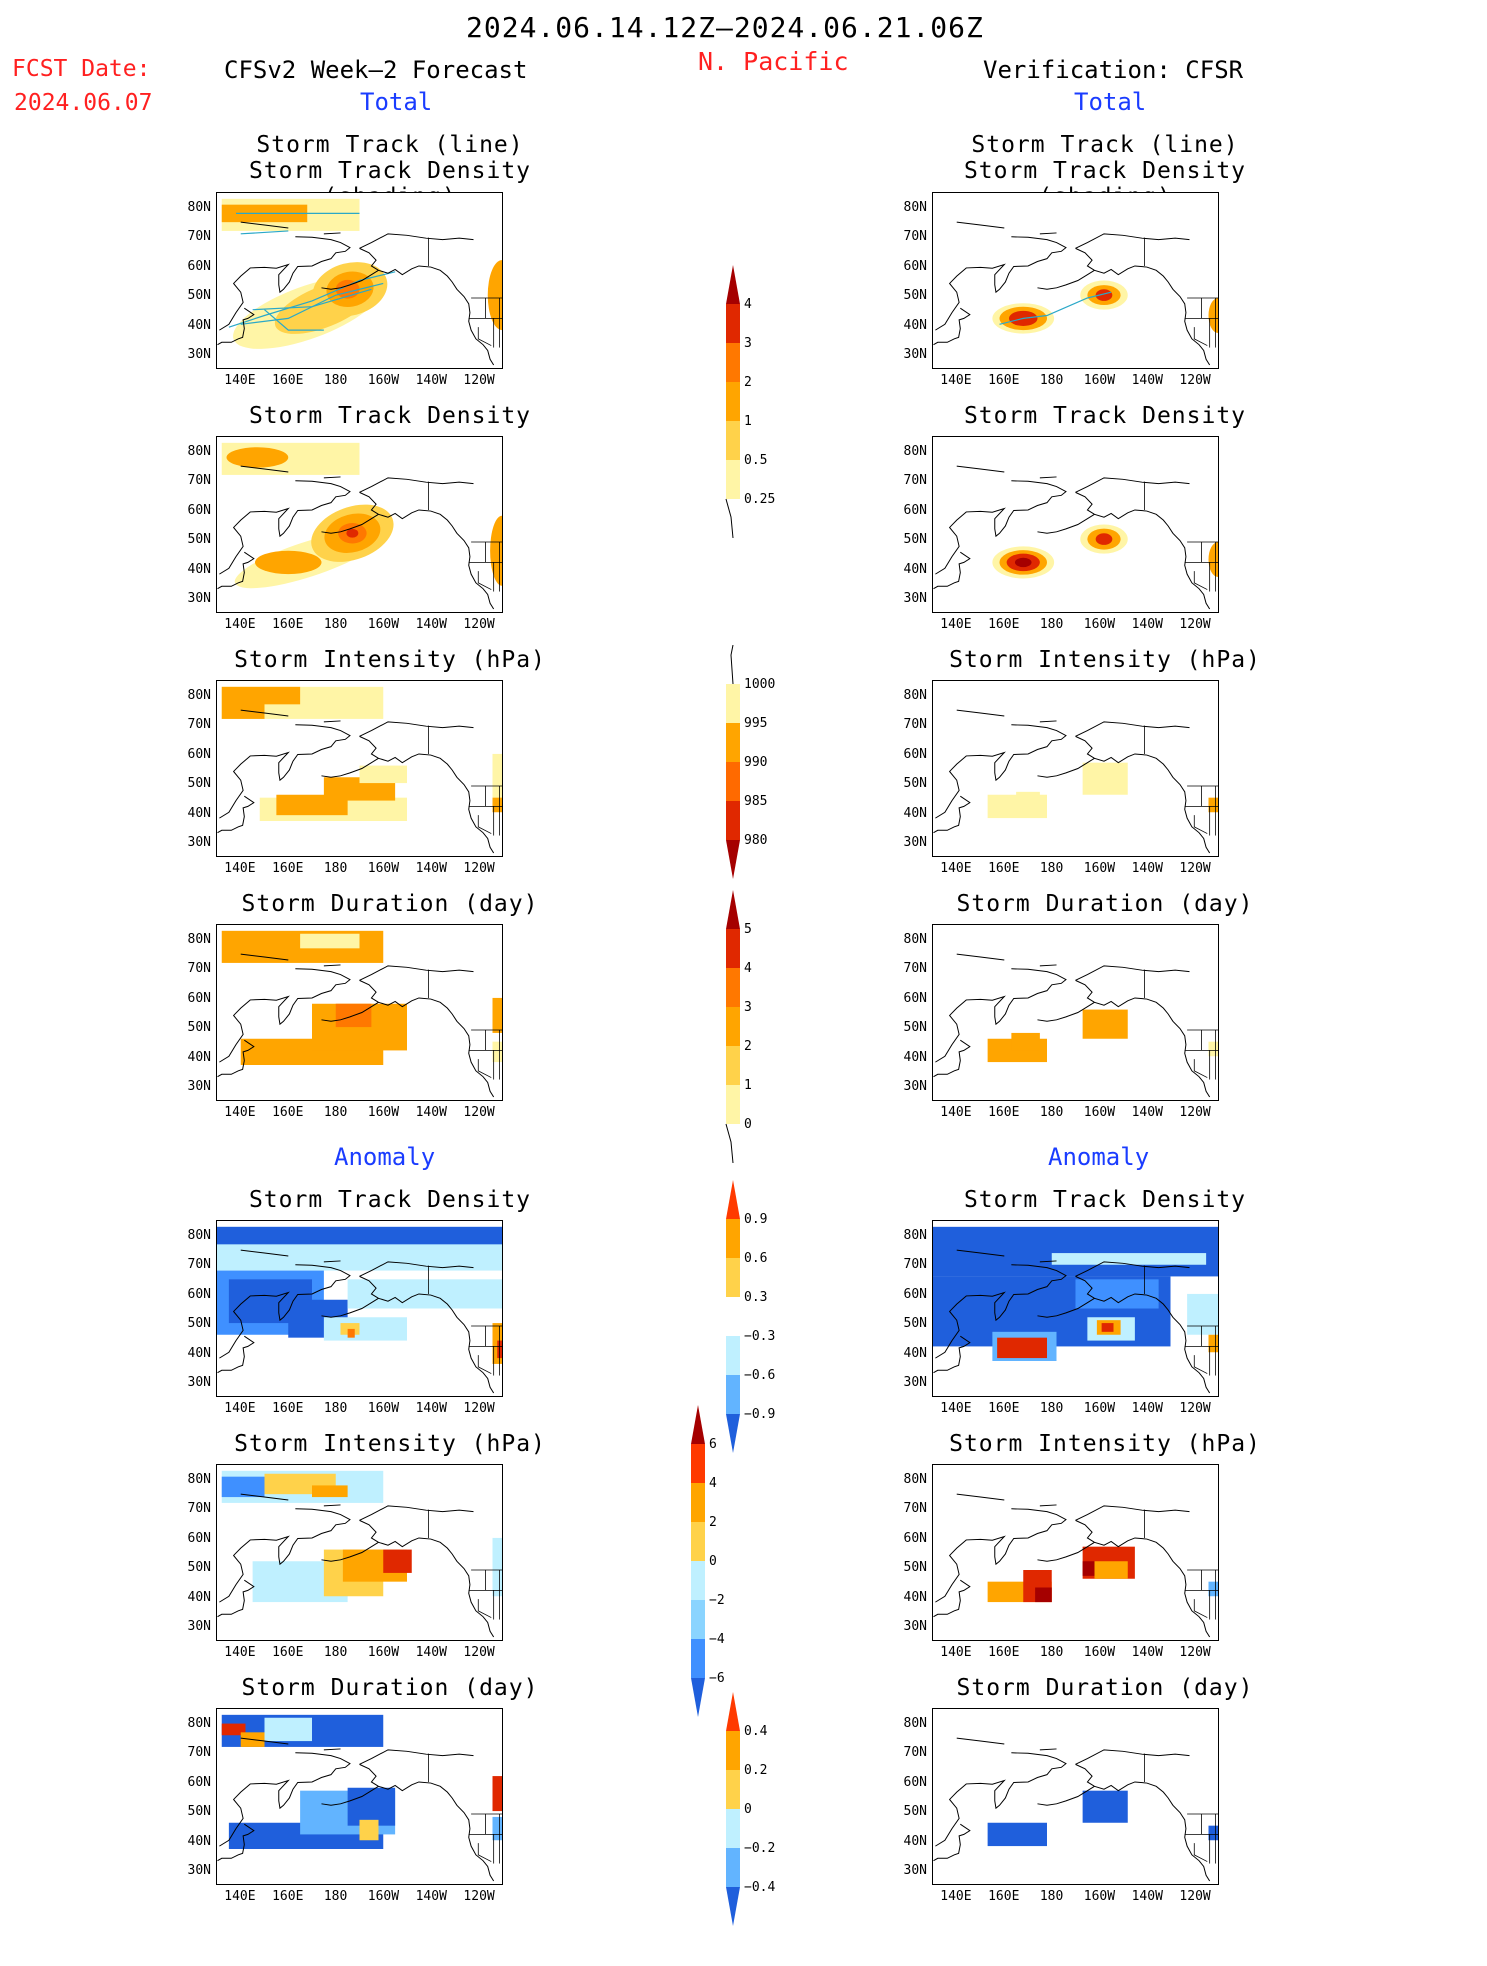  What do you see at coordinates (1075, 1308) in the screenshot?
I see `vf-anom-density-map` at bounding box center [1075, 1308].